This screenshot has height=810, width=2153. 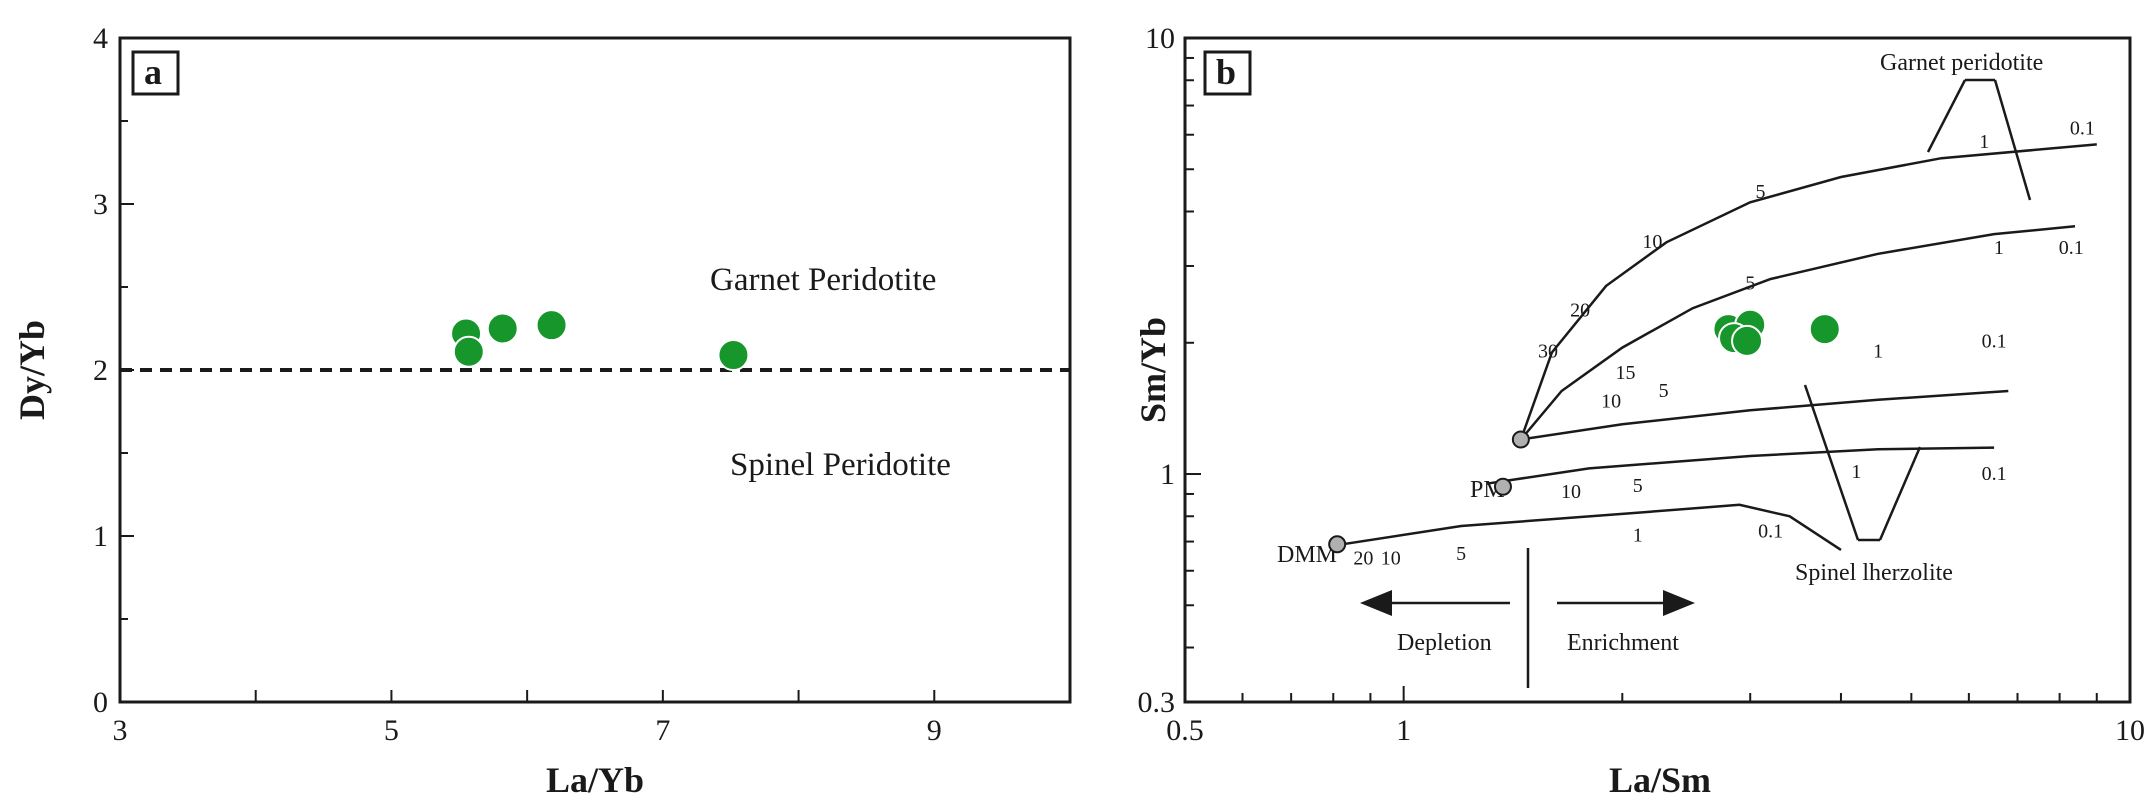 I want to click on y-tick-label: 0.3, so click(x=1157, y=702).